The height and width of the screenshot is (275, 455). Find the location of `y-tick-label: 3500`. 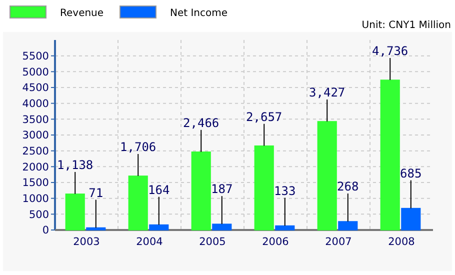

y-tick-label: 3500 is located at coordinates (35, 120).